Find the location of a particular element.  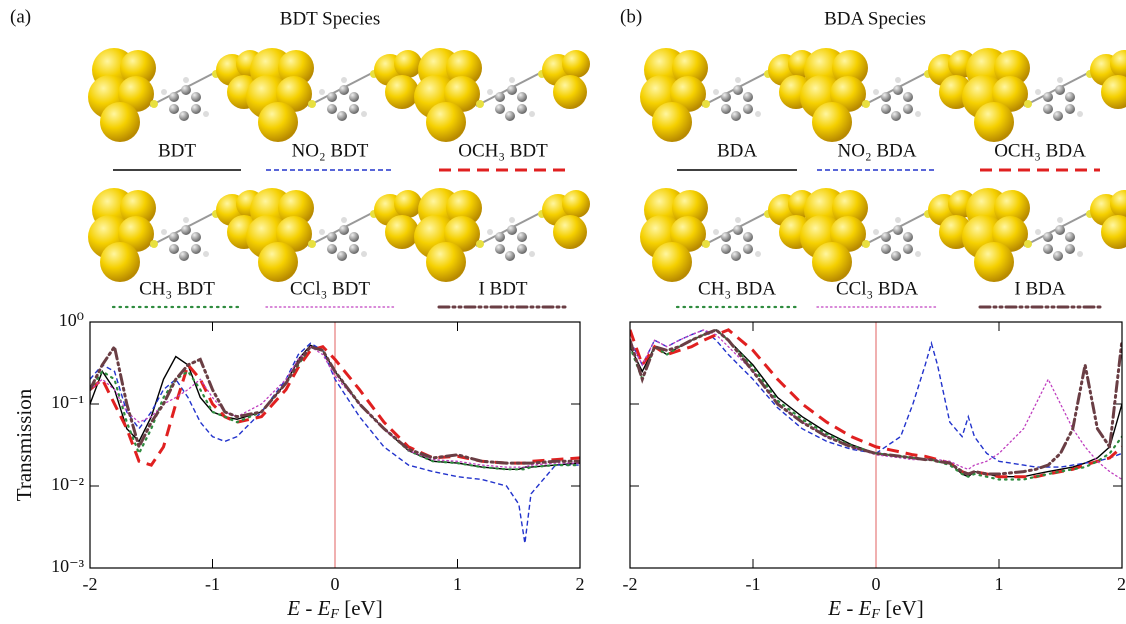

legend-label: I BDA is located at coordinates (1039, 288).